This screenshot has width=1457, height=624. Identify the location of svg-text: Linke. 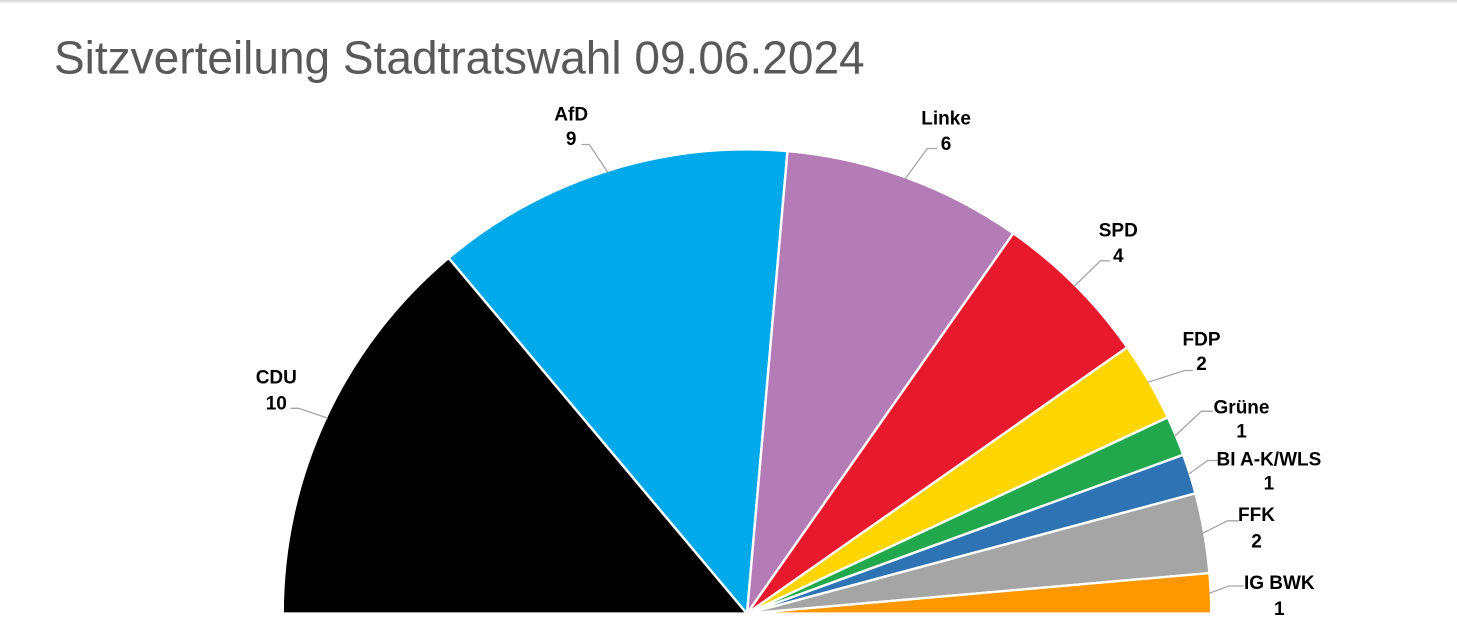
(946, 119).